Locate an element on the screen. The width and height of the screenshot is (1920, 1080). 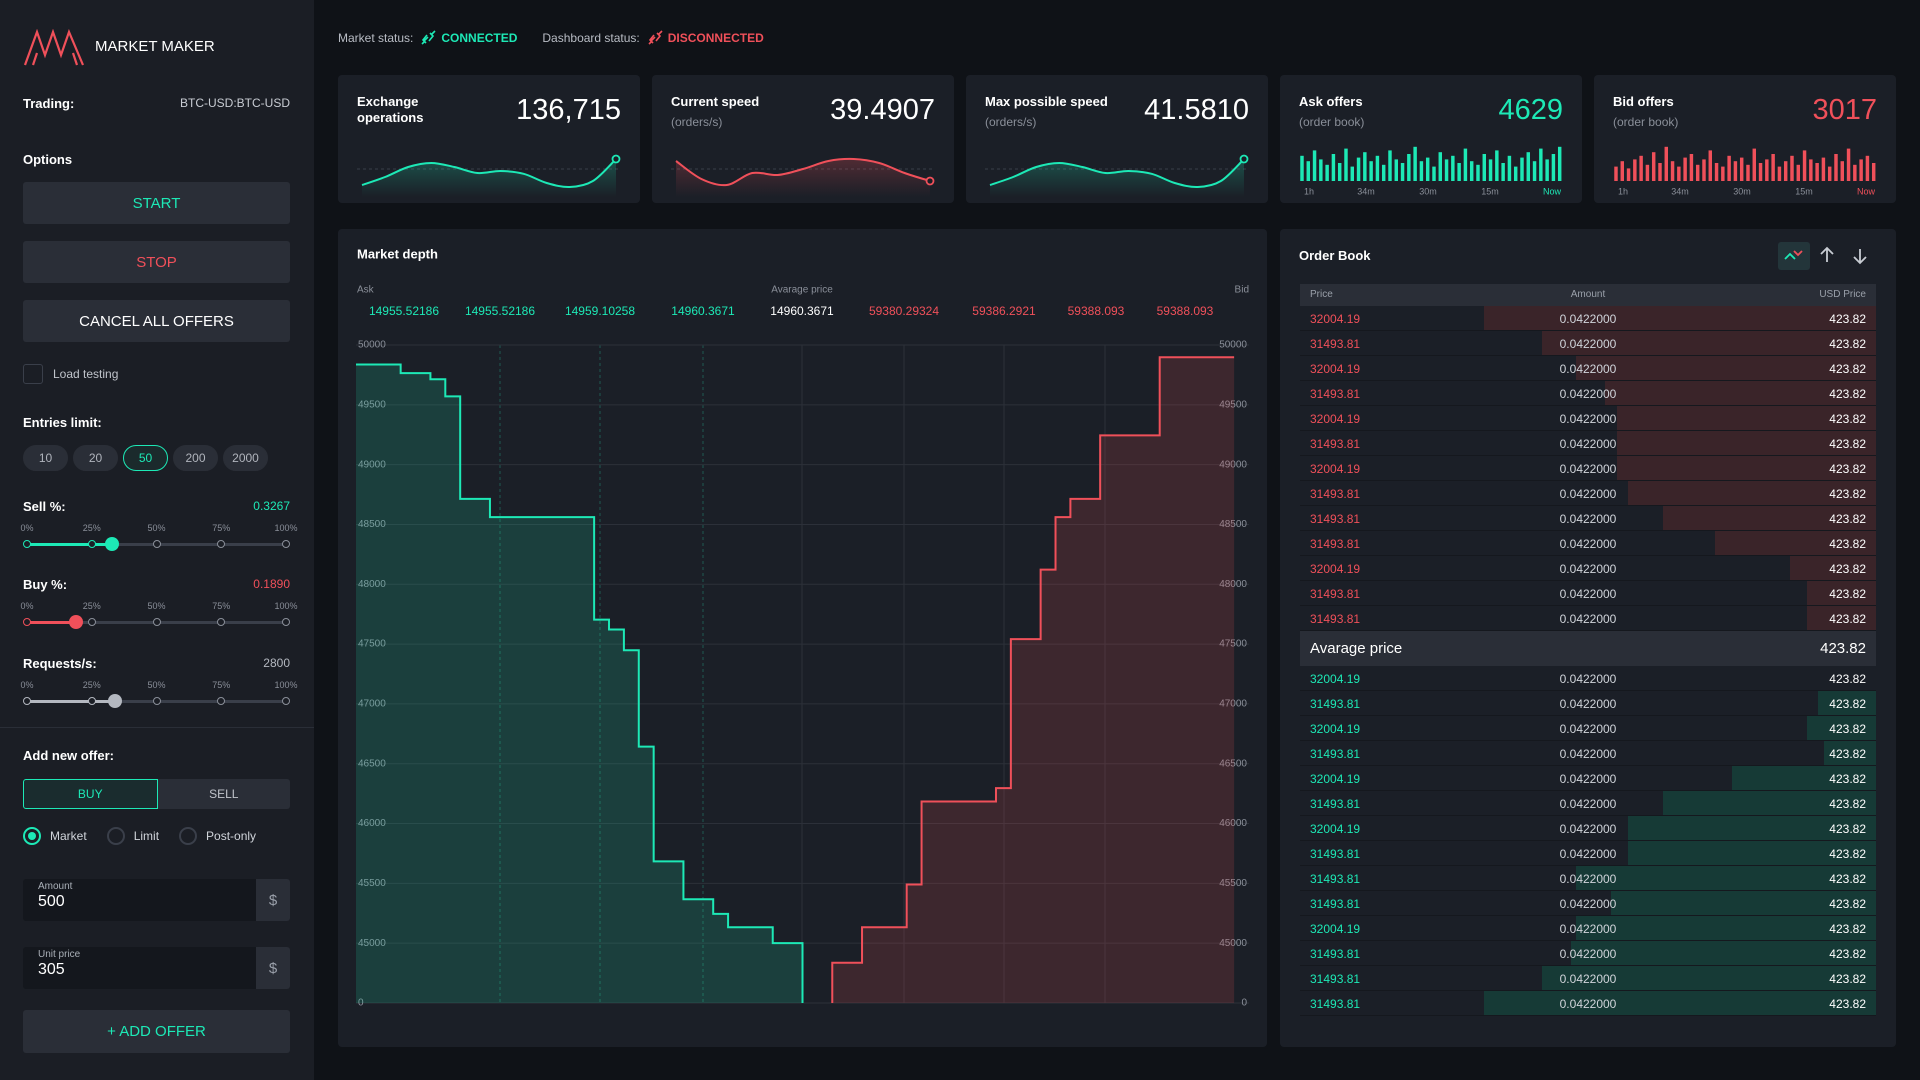
depth-bar is located at coordinates (1769, 803).